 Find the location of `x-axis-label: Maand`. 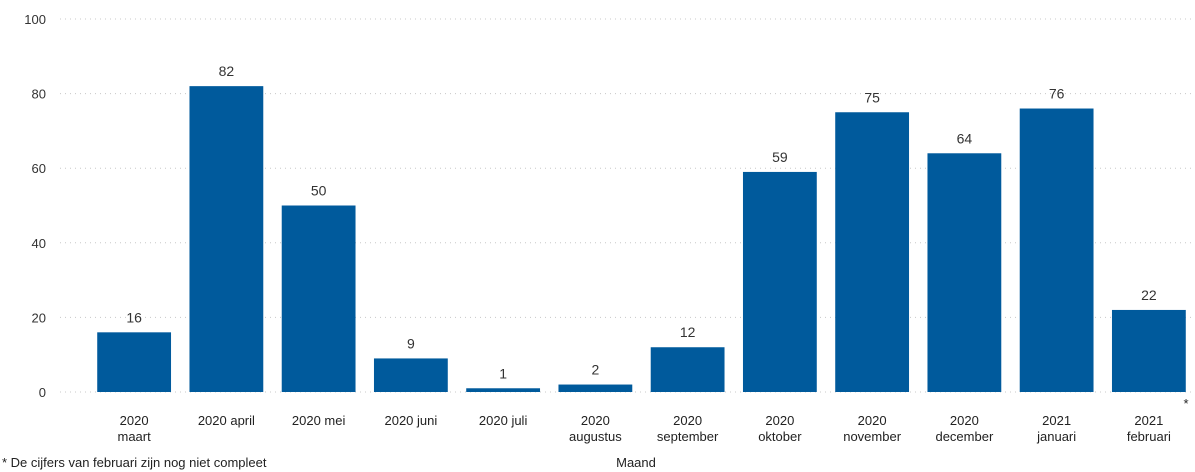

x-axis-label: Maand is located at coordinates (636, 462).